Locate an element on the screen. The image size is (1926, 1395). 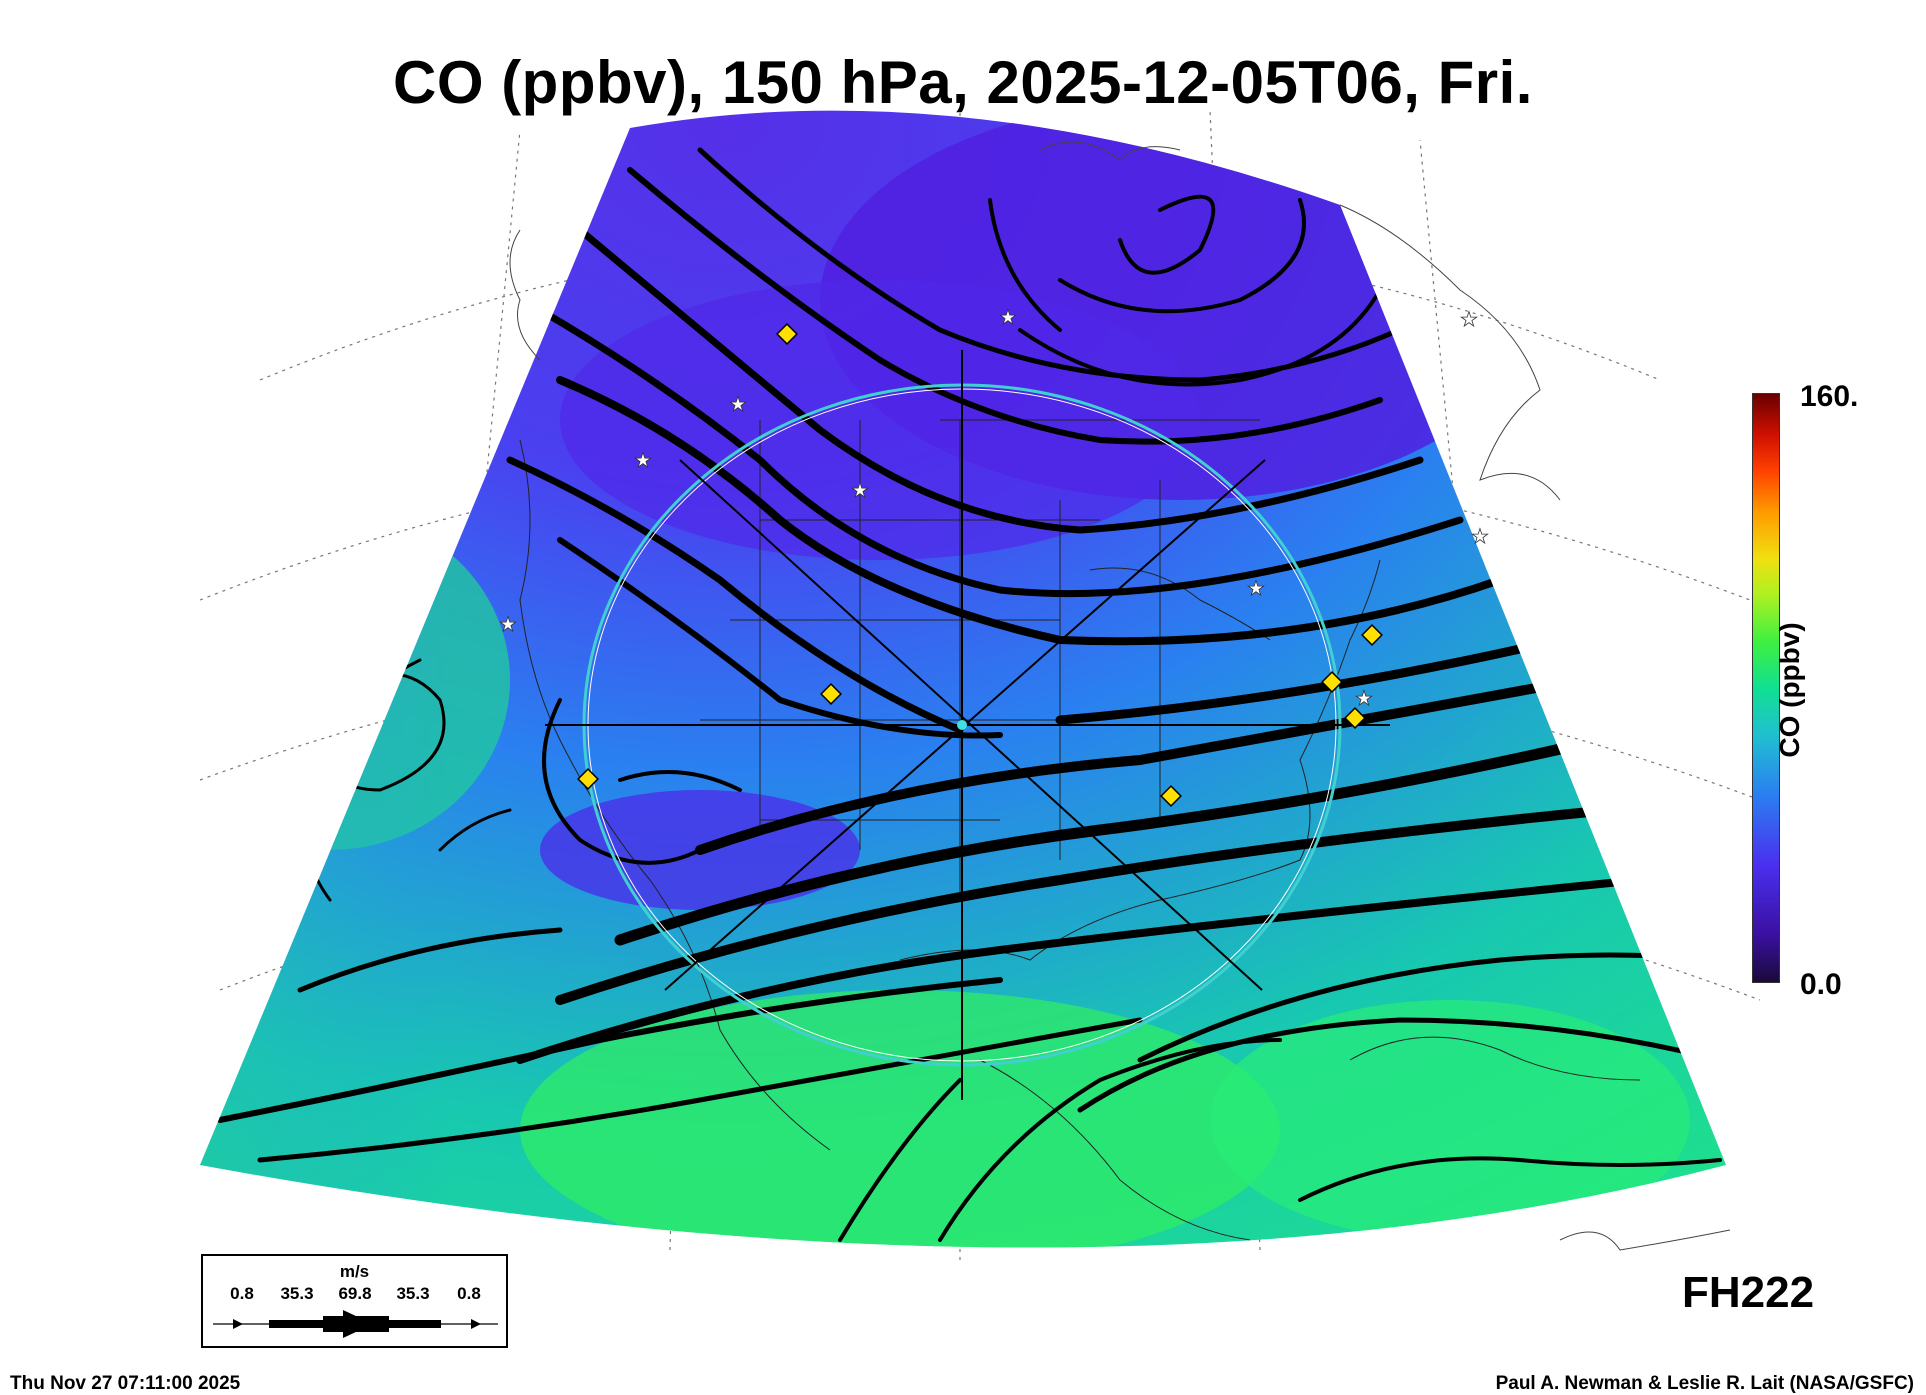
wind-legend-arrow is located at coordinates (355, 1324).